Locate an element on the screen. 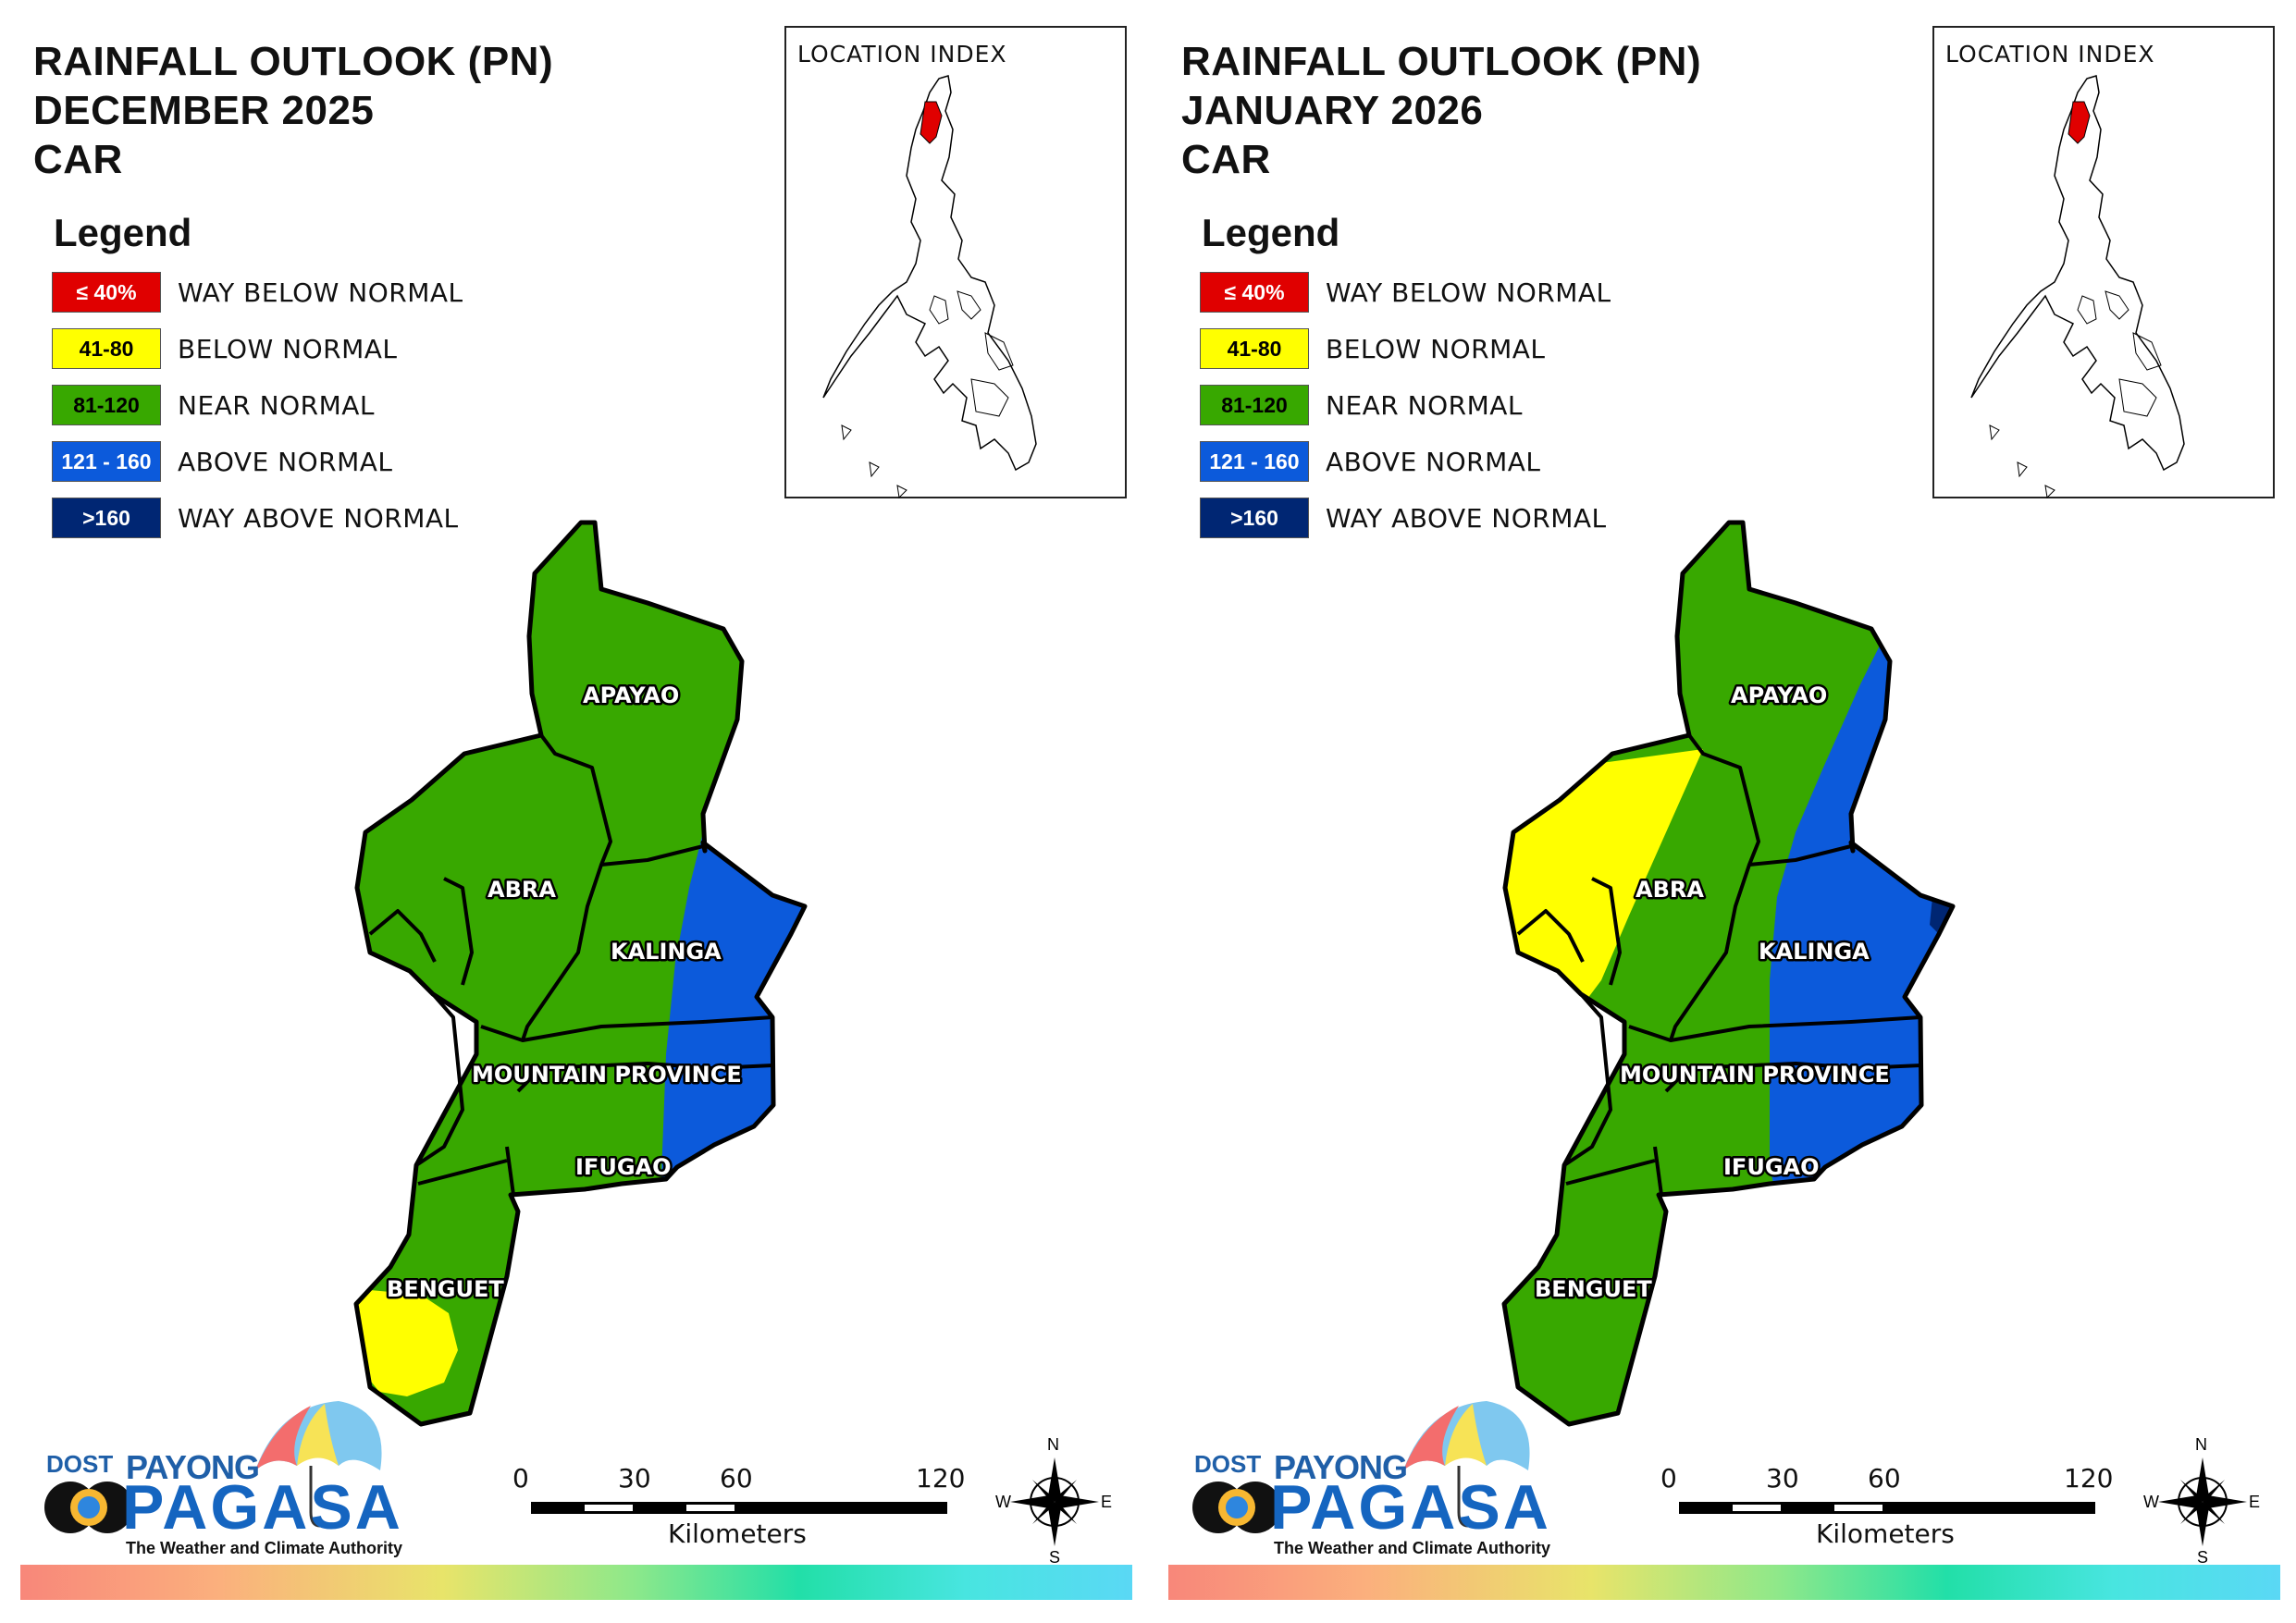  legend-swatch: >160 is located at coordinates (1254, 518).